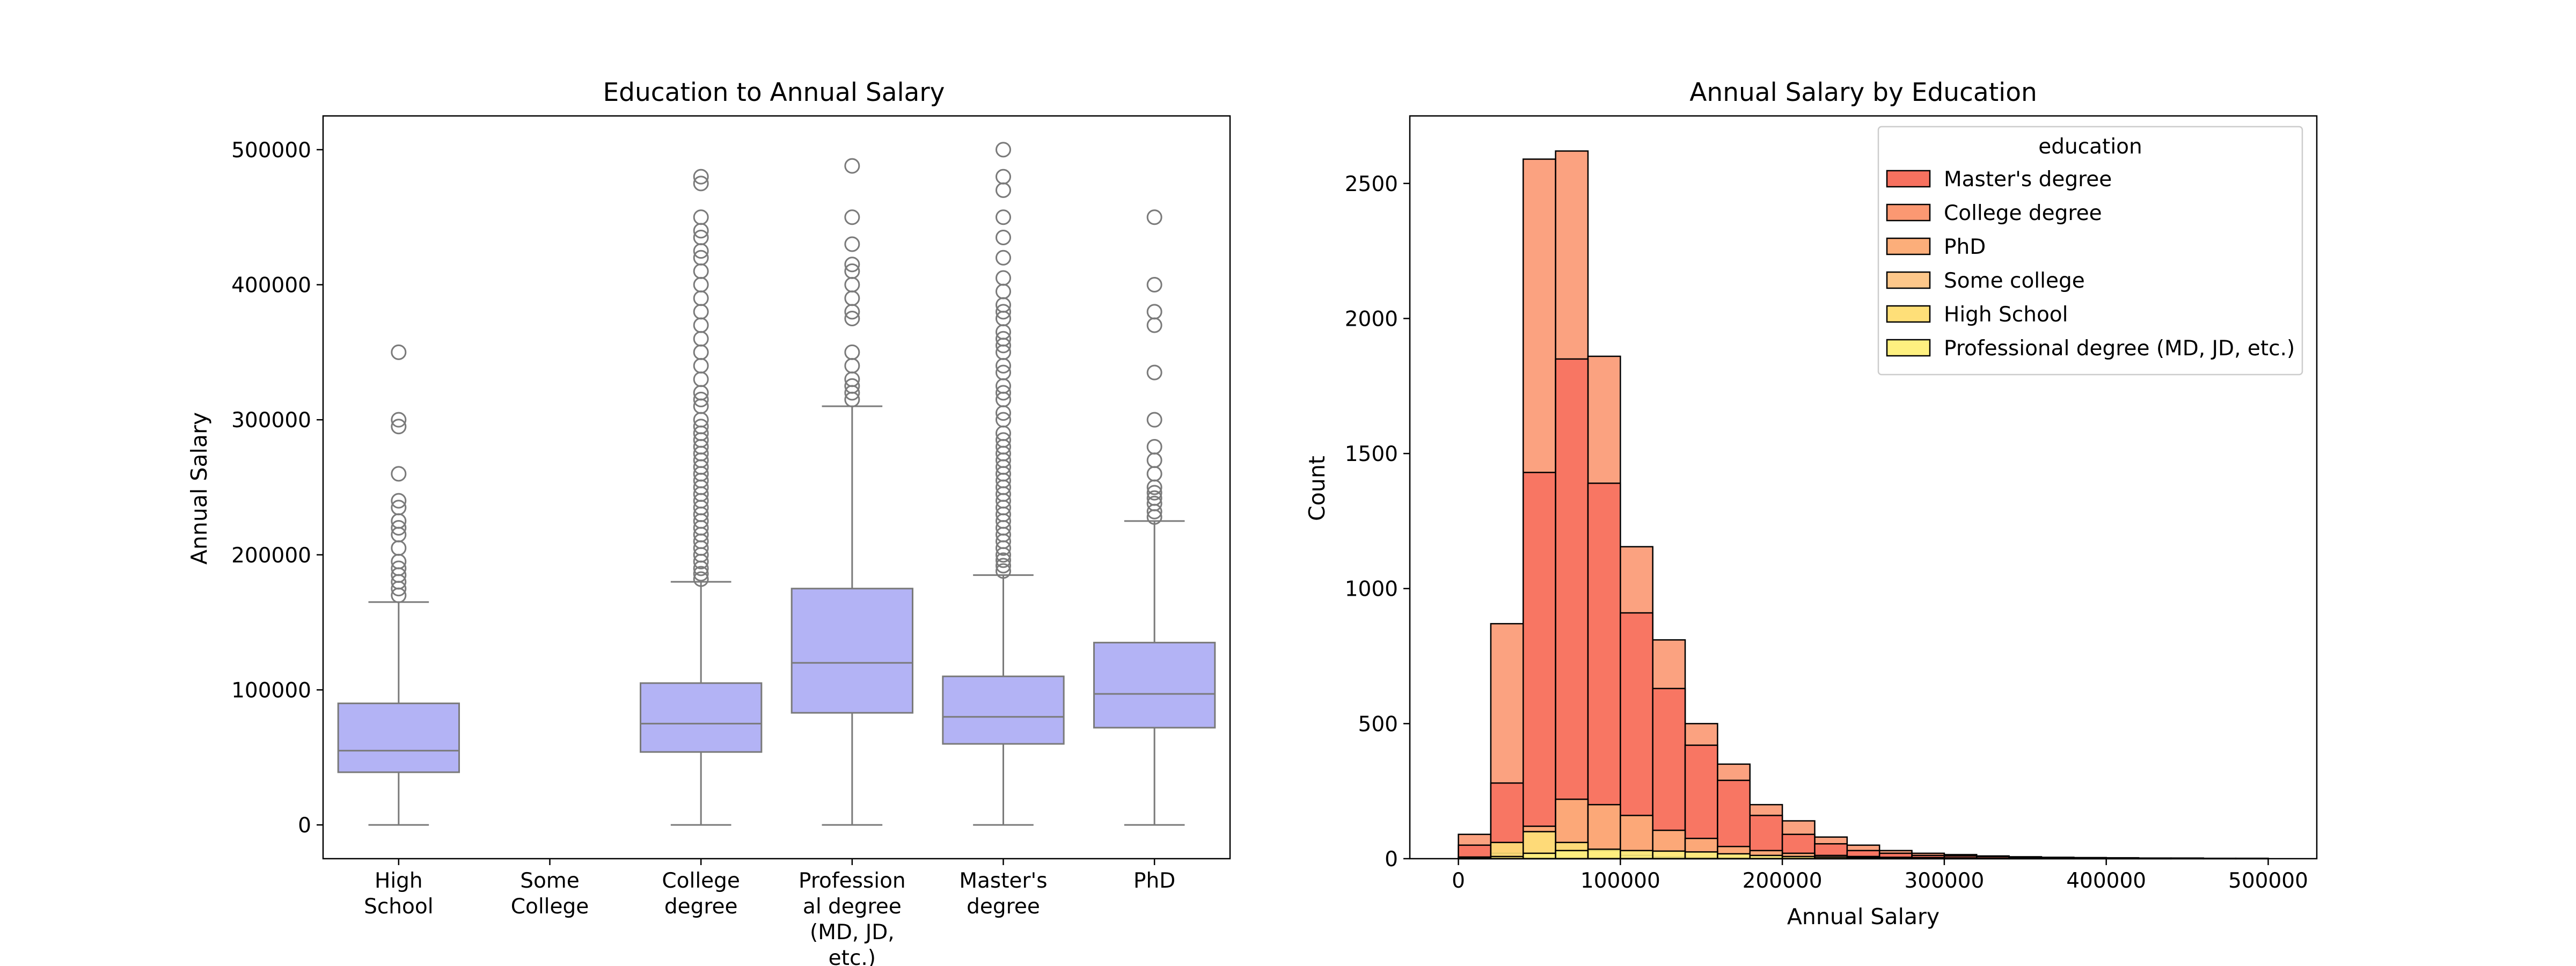  Describe the element at coordinates (271, 286) in the screenshot. I see `y-tick-label: 400000` at that location.